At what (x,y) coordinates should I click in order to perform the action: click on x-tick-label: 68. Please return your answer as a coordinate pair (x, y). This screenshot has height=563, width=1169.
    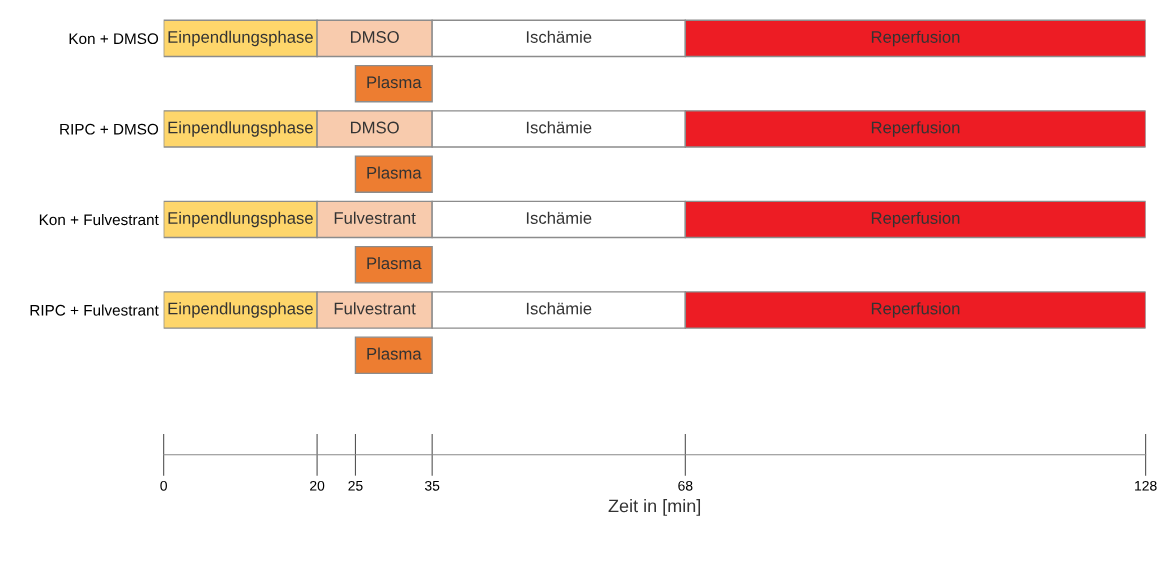
    Looking at the image, I should click on (685, 485).